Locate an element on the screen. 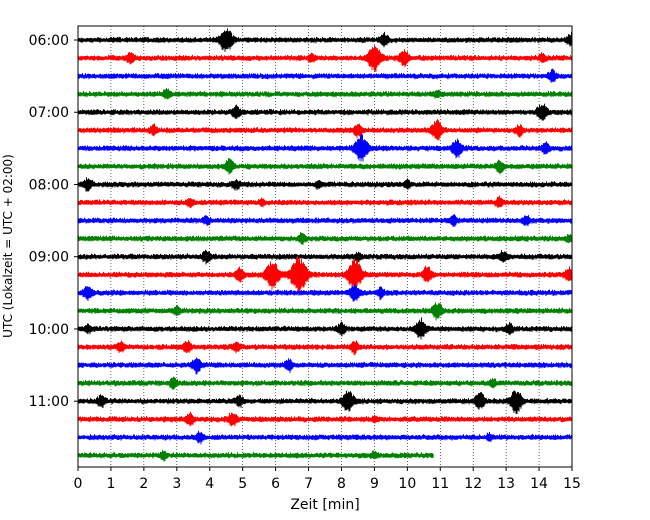  trace-0630-line is located at coordinates (325, 75).